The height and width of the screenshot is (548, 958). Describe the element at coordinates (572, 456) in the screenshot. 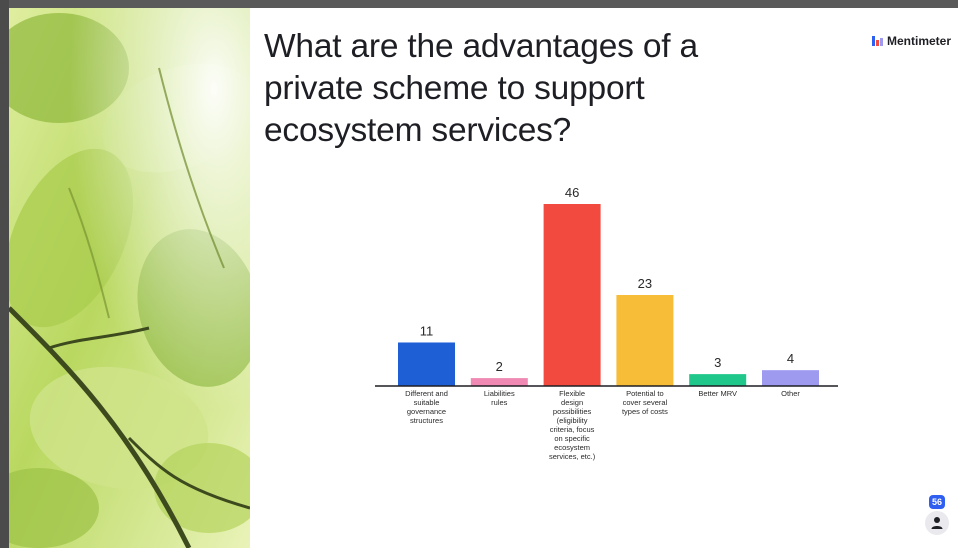

I see `category-label: services, etc.)` at that location.